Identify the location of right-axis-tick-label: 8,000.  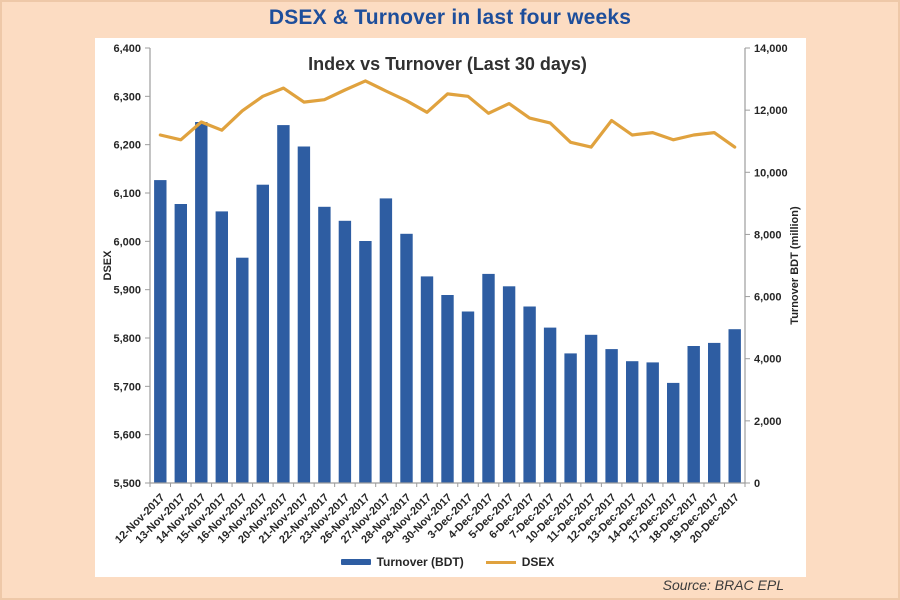
(768, 235).